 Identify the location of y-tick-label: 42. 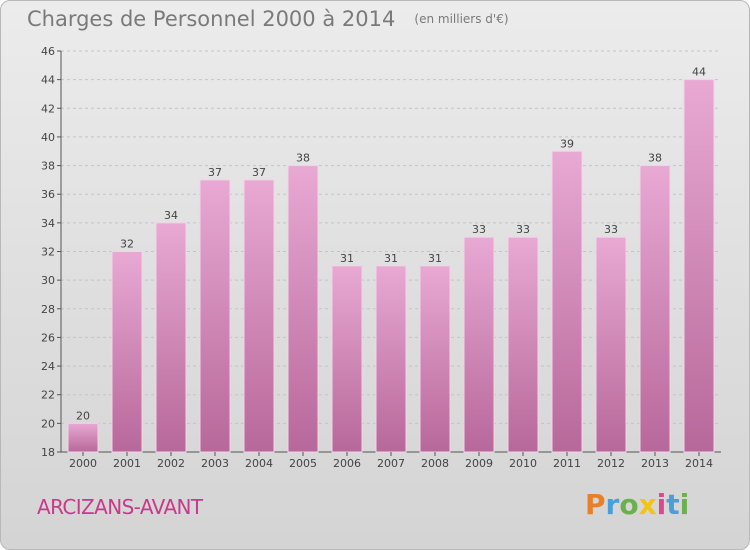
(48, 108).